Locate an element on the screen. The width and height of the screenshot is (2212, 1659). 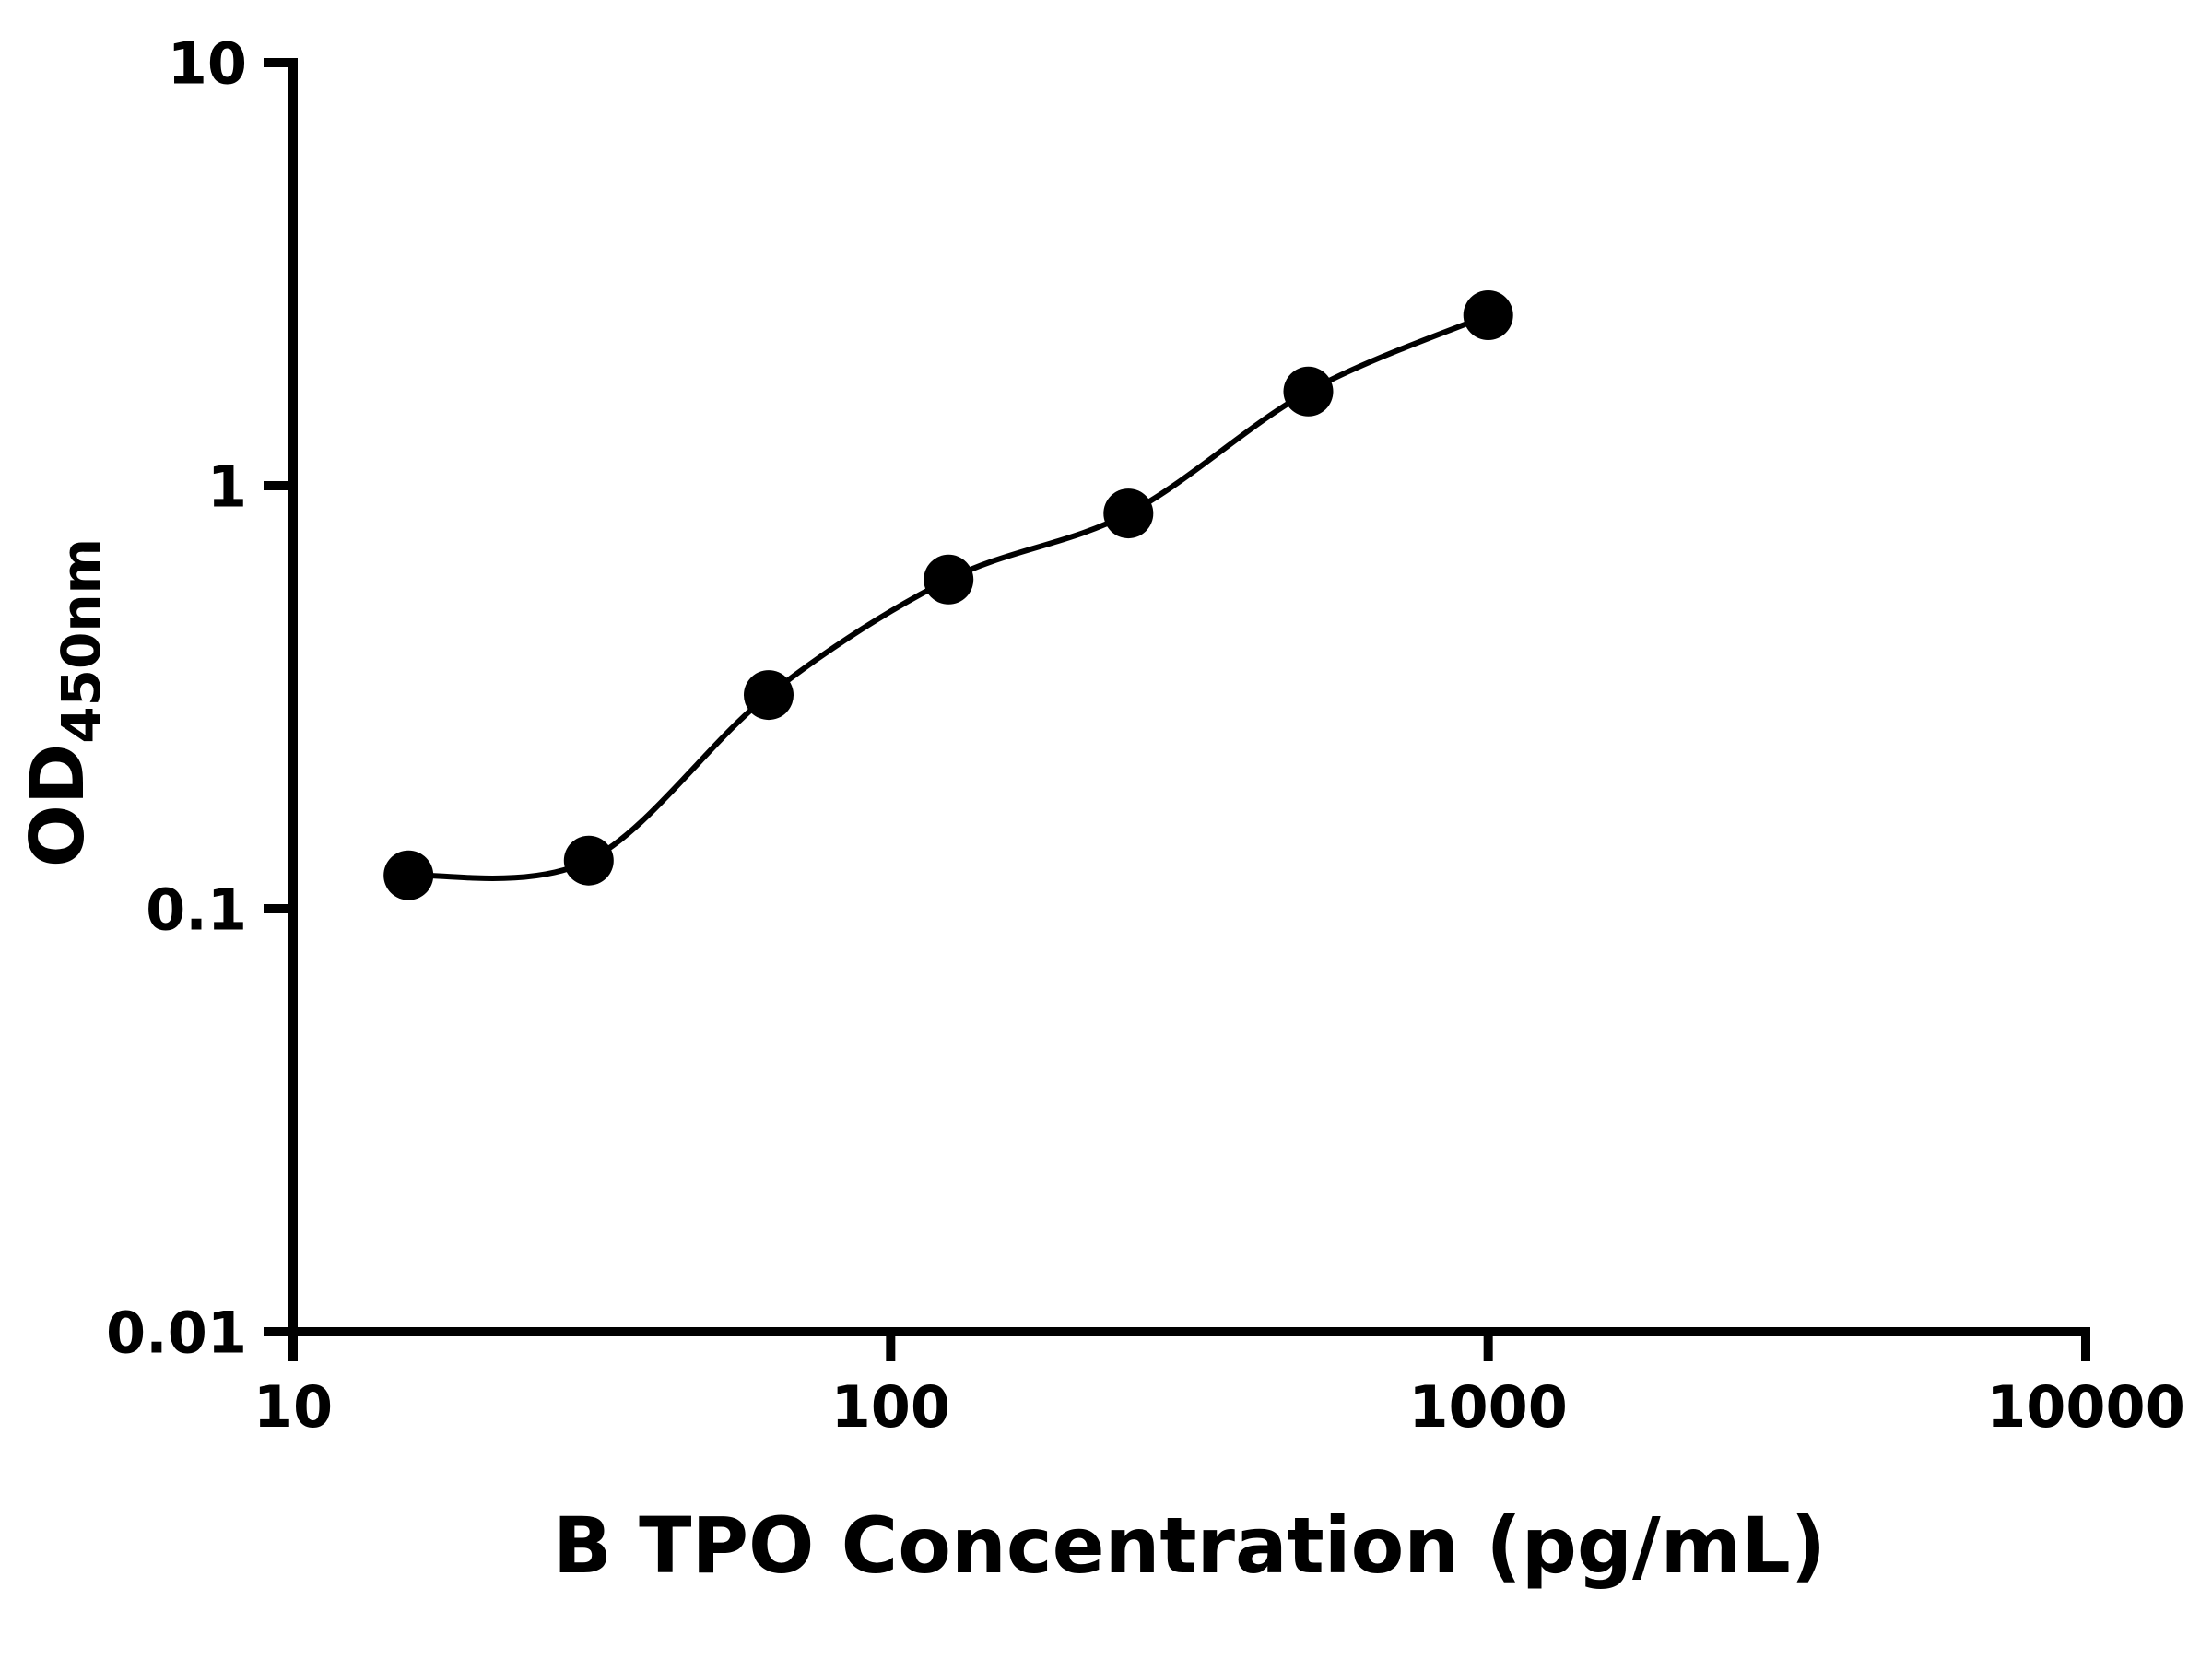
y-tick-label: 0.1 is located at coordinates (196, 909).